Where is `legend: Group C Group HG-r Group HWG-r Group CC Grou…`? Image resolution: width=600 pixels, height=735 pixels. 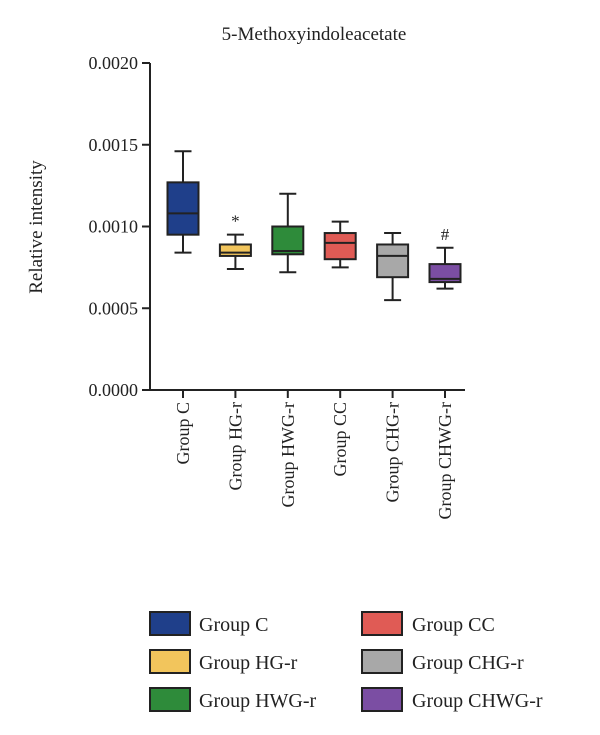
legend: Group C Group HG-r Group HWG-r Group CC Grou… is located at coordinates (346, 661).